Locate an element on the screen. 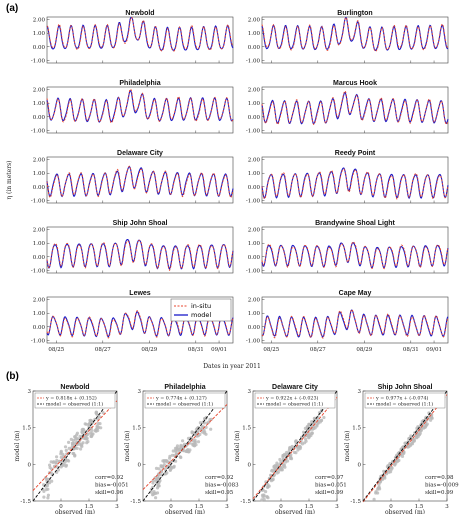 Image resolution: width=474 pixels, height=514 pixels. panel-title: Delaware City is located at coordinates (140, 153).